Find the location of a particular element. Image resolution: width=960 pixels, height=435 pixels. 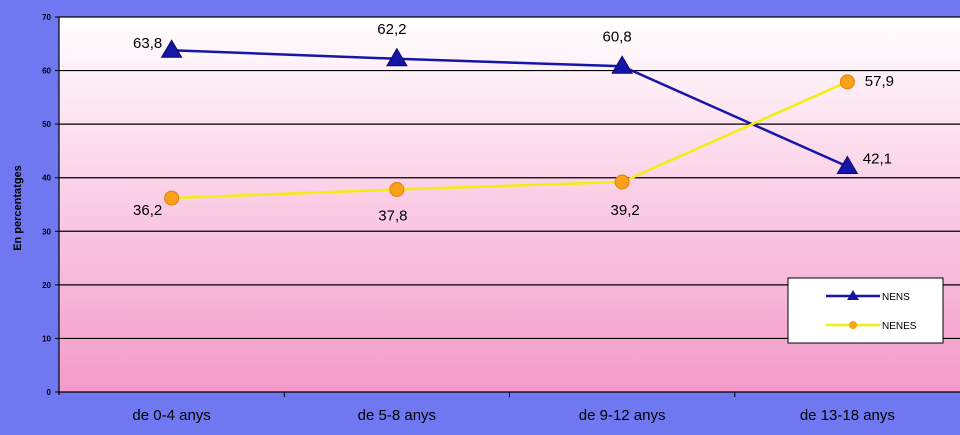

x-tick-label: de 13-18 anys is located at coordinates (847, 415).